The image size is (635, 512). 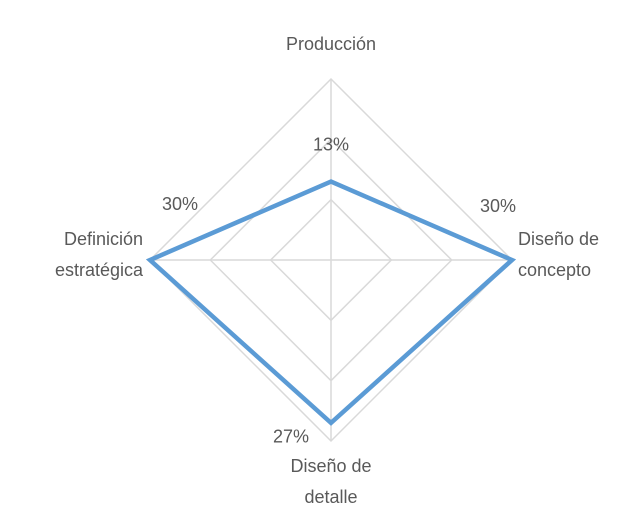 What do you see at coordinates (103, 239) in the screenshot?
I see `category-label: Definición` at bounding box center [103, 239].